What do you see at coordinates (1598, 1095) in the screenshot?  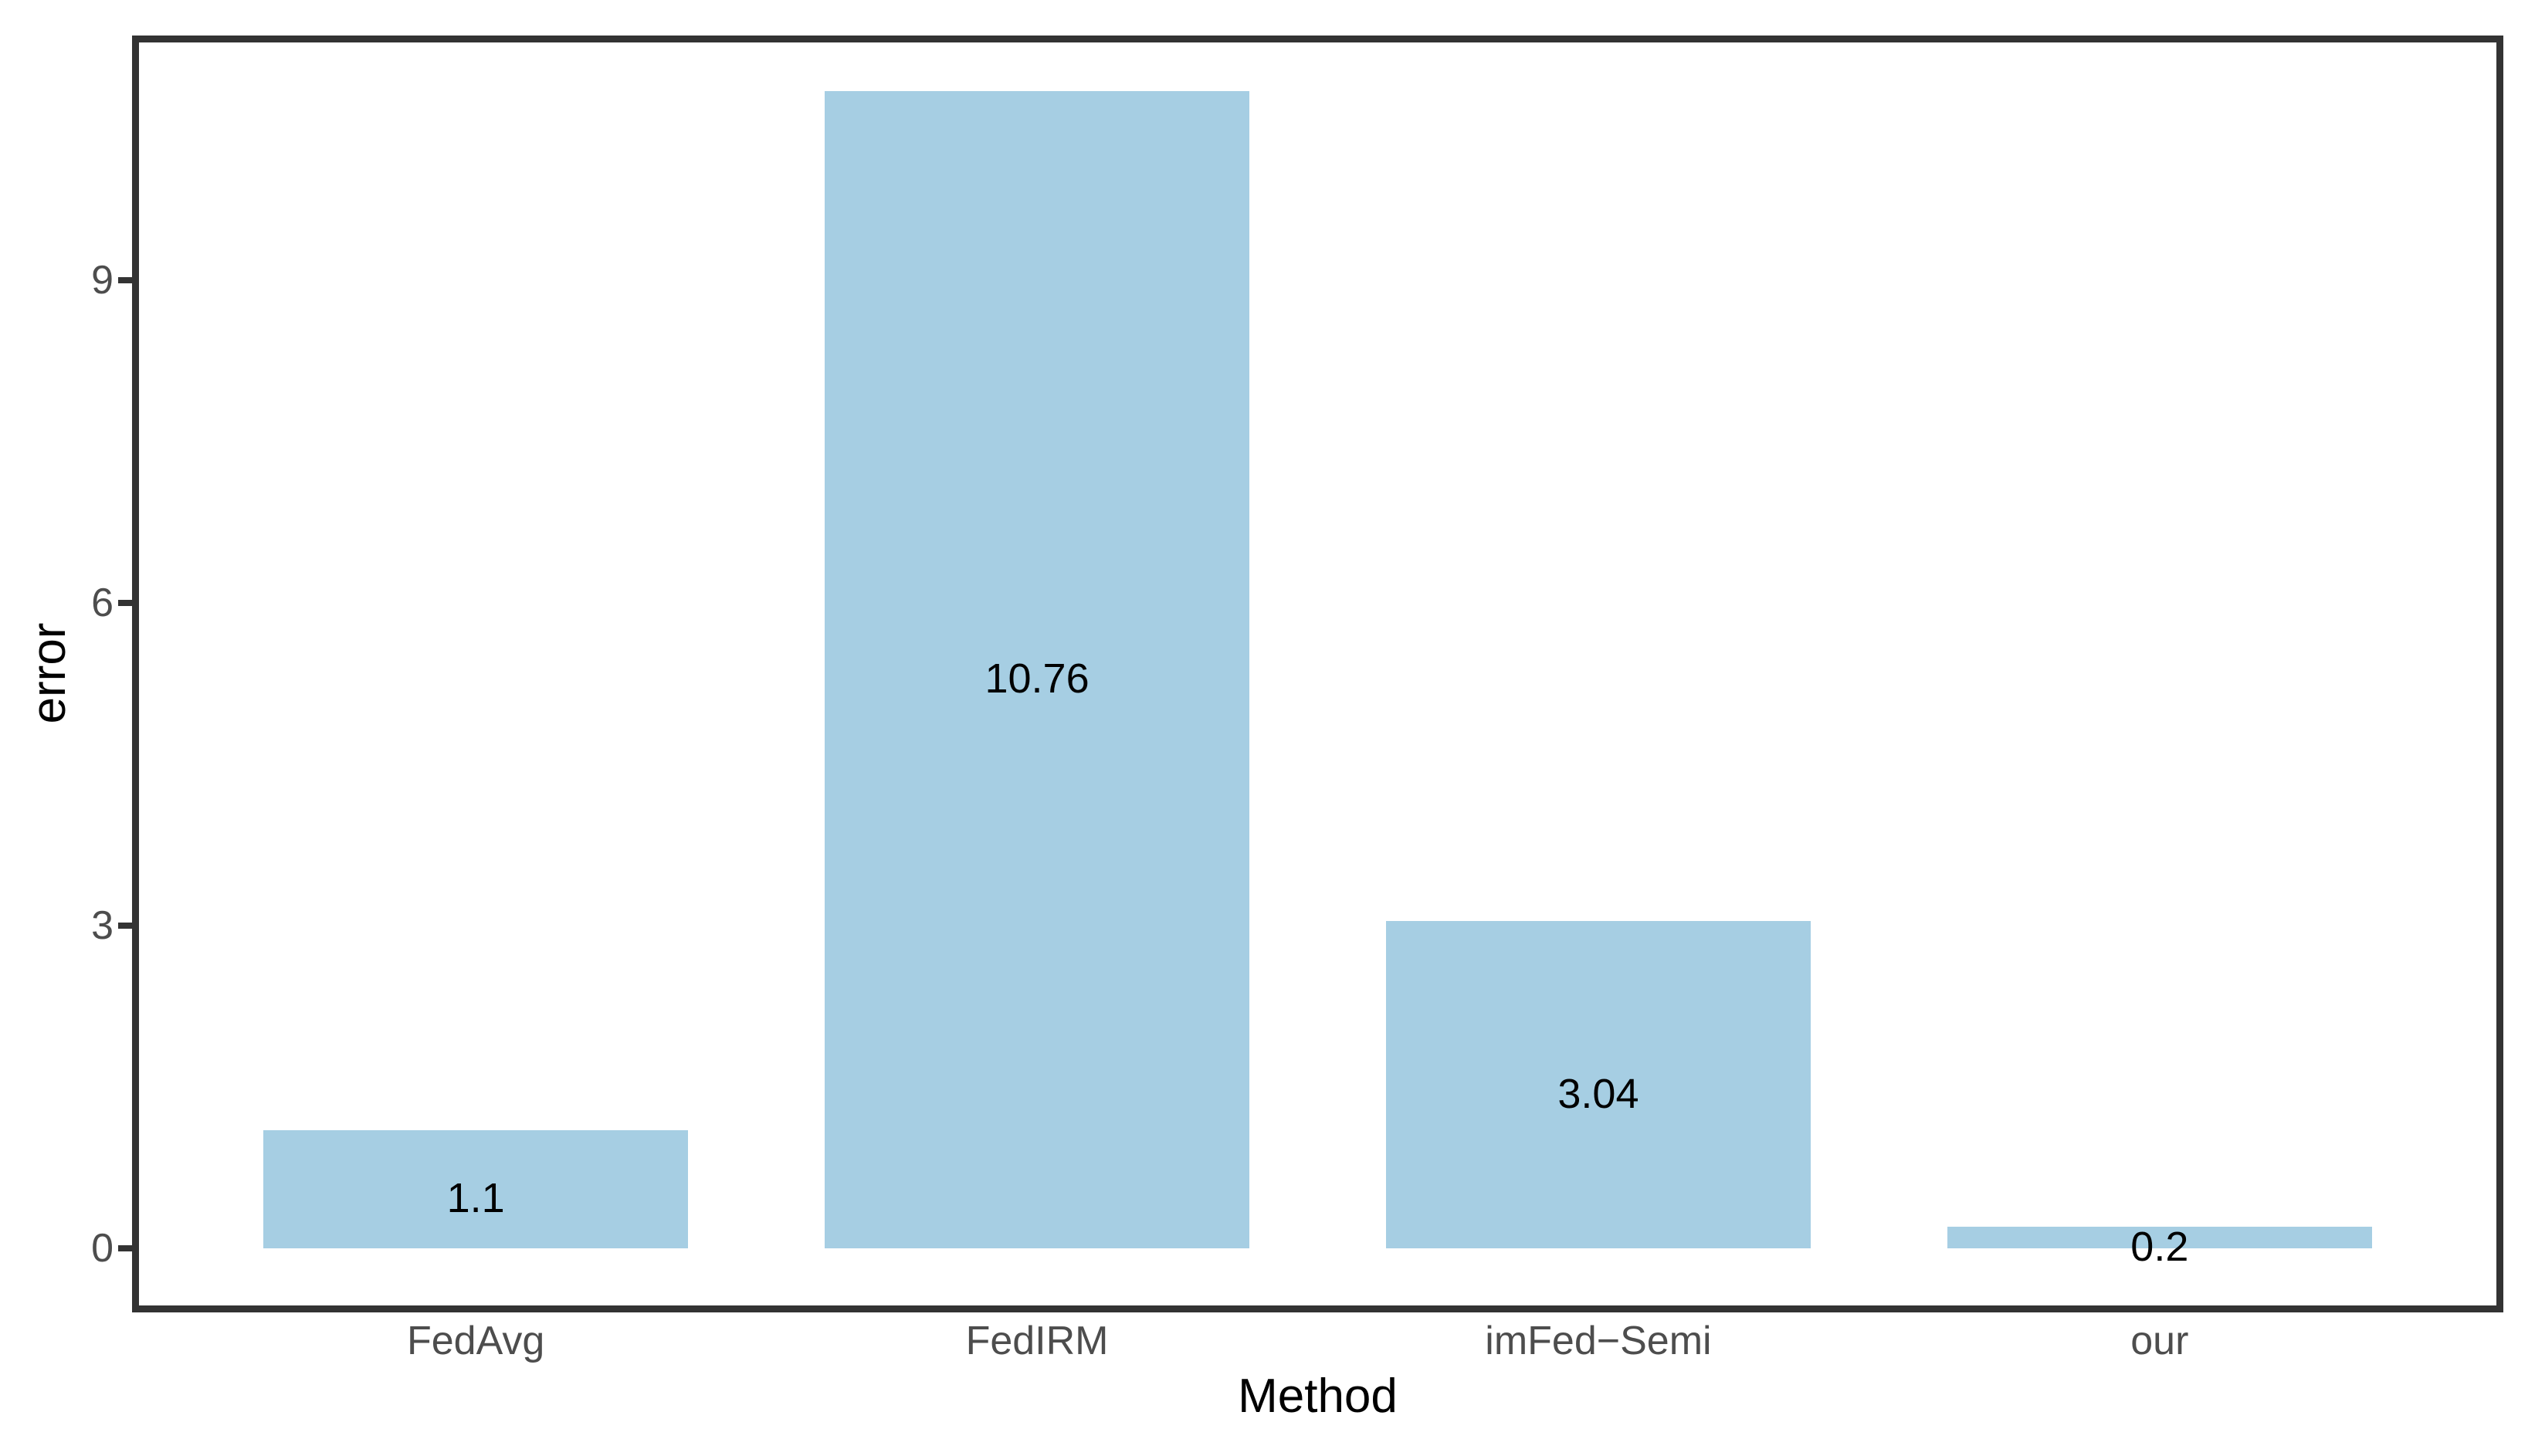 I see `bar-value-label-imfed-semi: 3.04` at bounding box center [1598, 1095].